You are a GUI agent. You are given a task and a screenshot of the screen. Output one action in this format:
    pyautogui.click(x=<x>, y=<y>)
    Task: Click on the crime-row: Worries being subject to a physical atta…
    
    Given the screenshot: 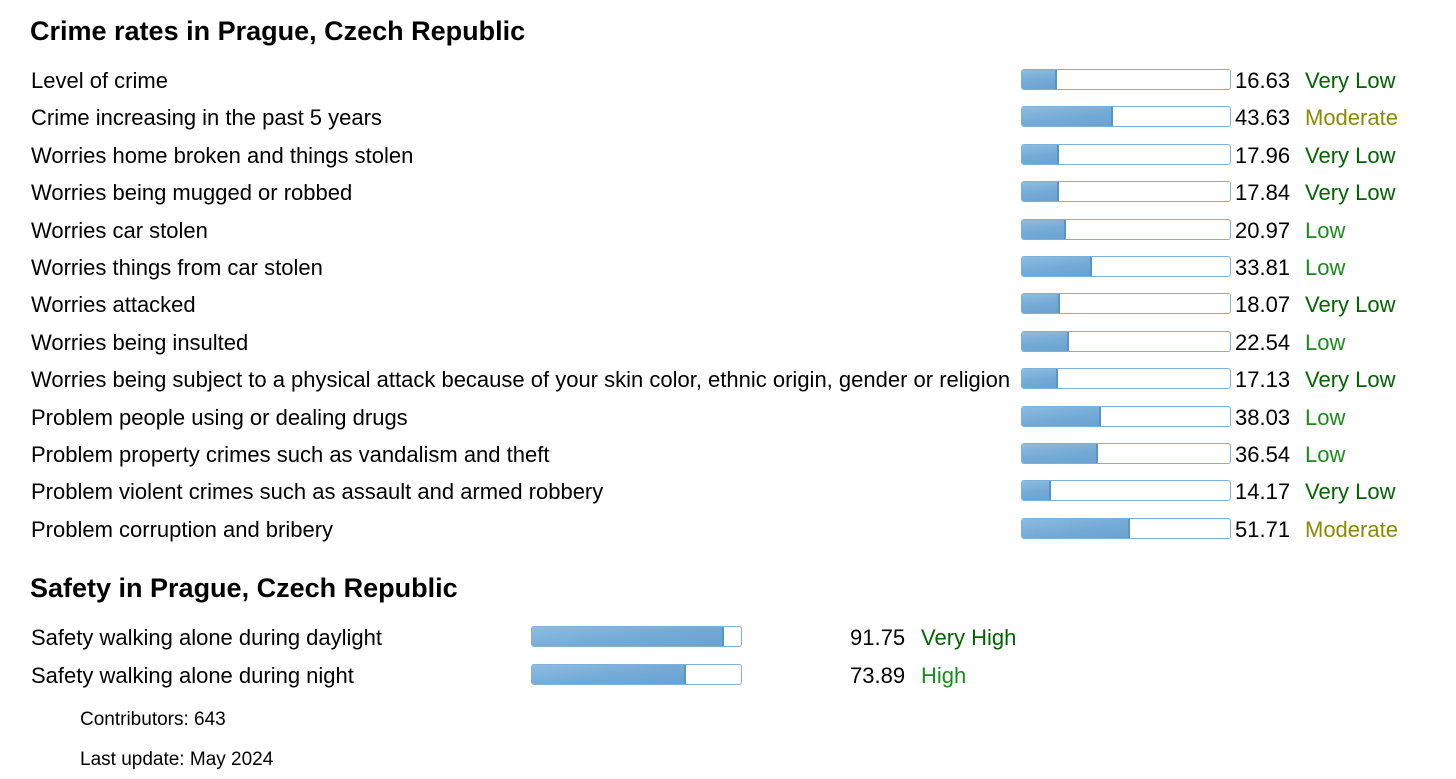 What is the action you would take?
    pyautogui.click(x=731, y=380)
    